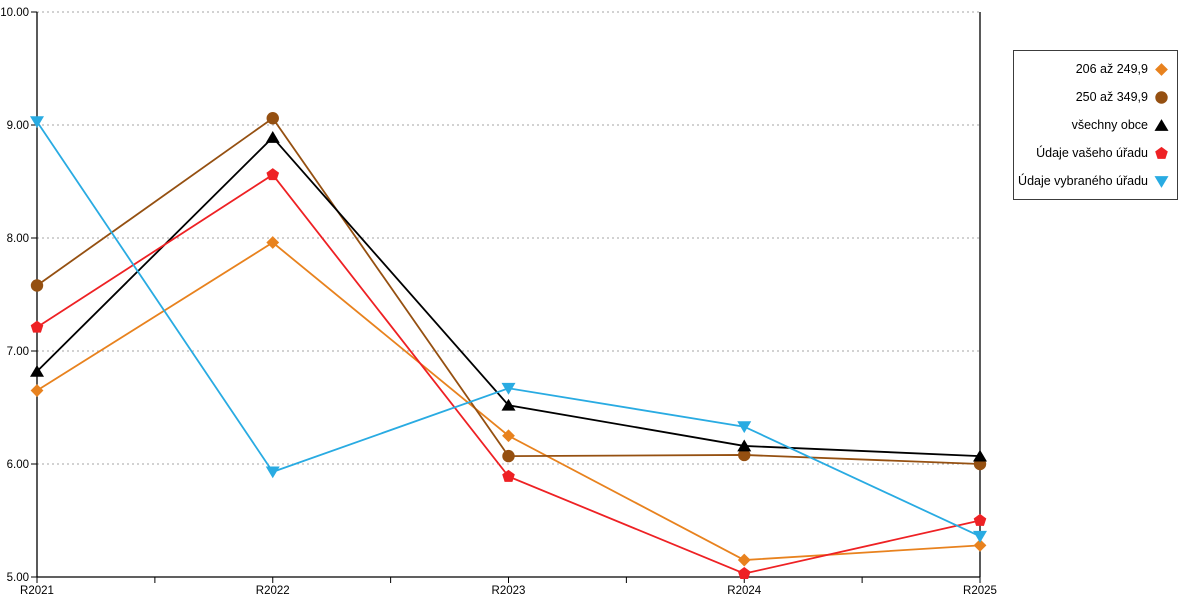 The width and height of the screenshot is (1200, 600). I want to click on legend-triangle-down-icon, so click(1161, 181).